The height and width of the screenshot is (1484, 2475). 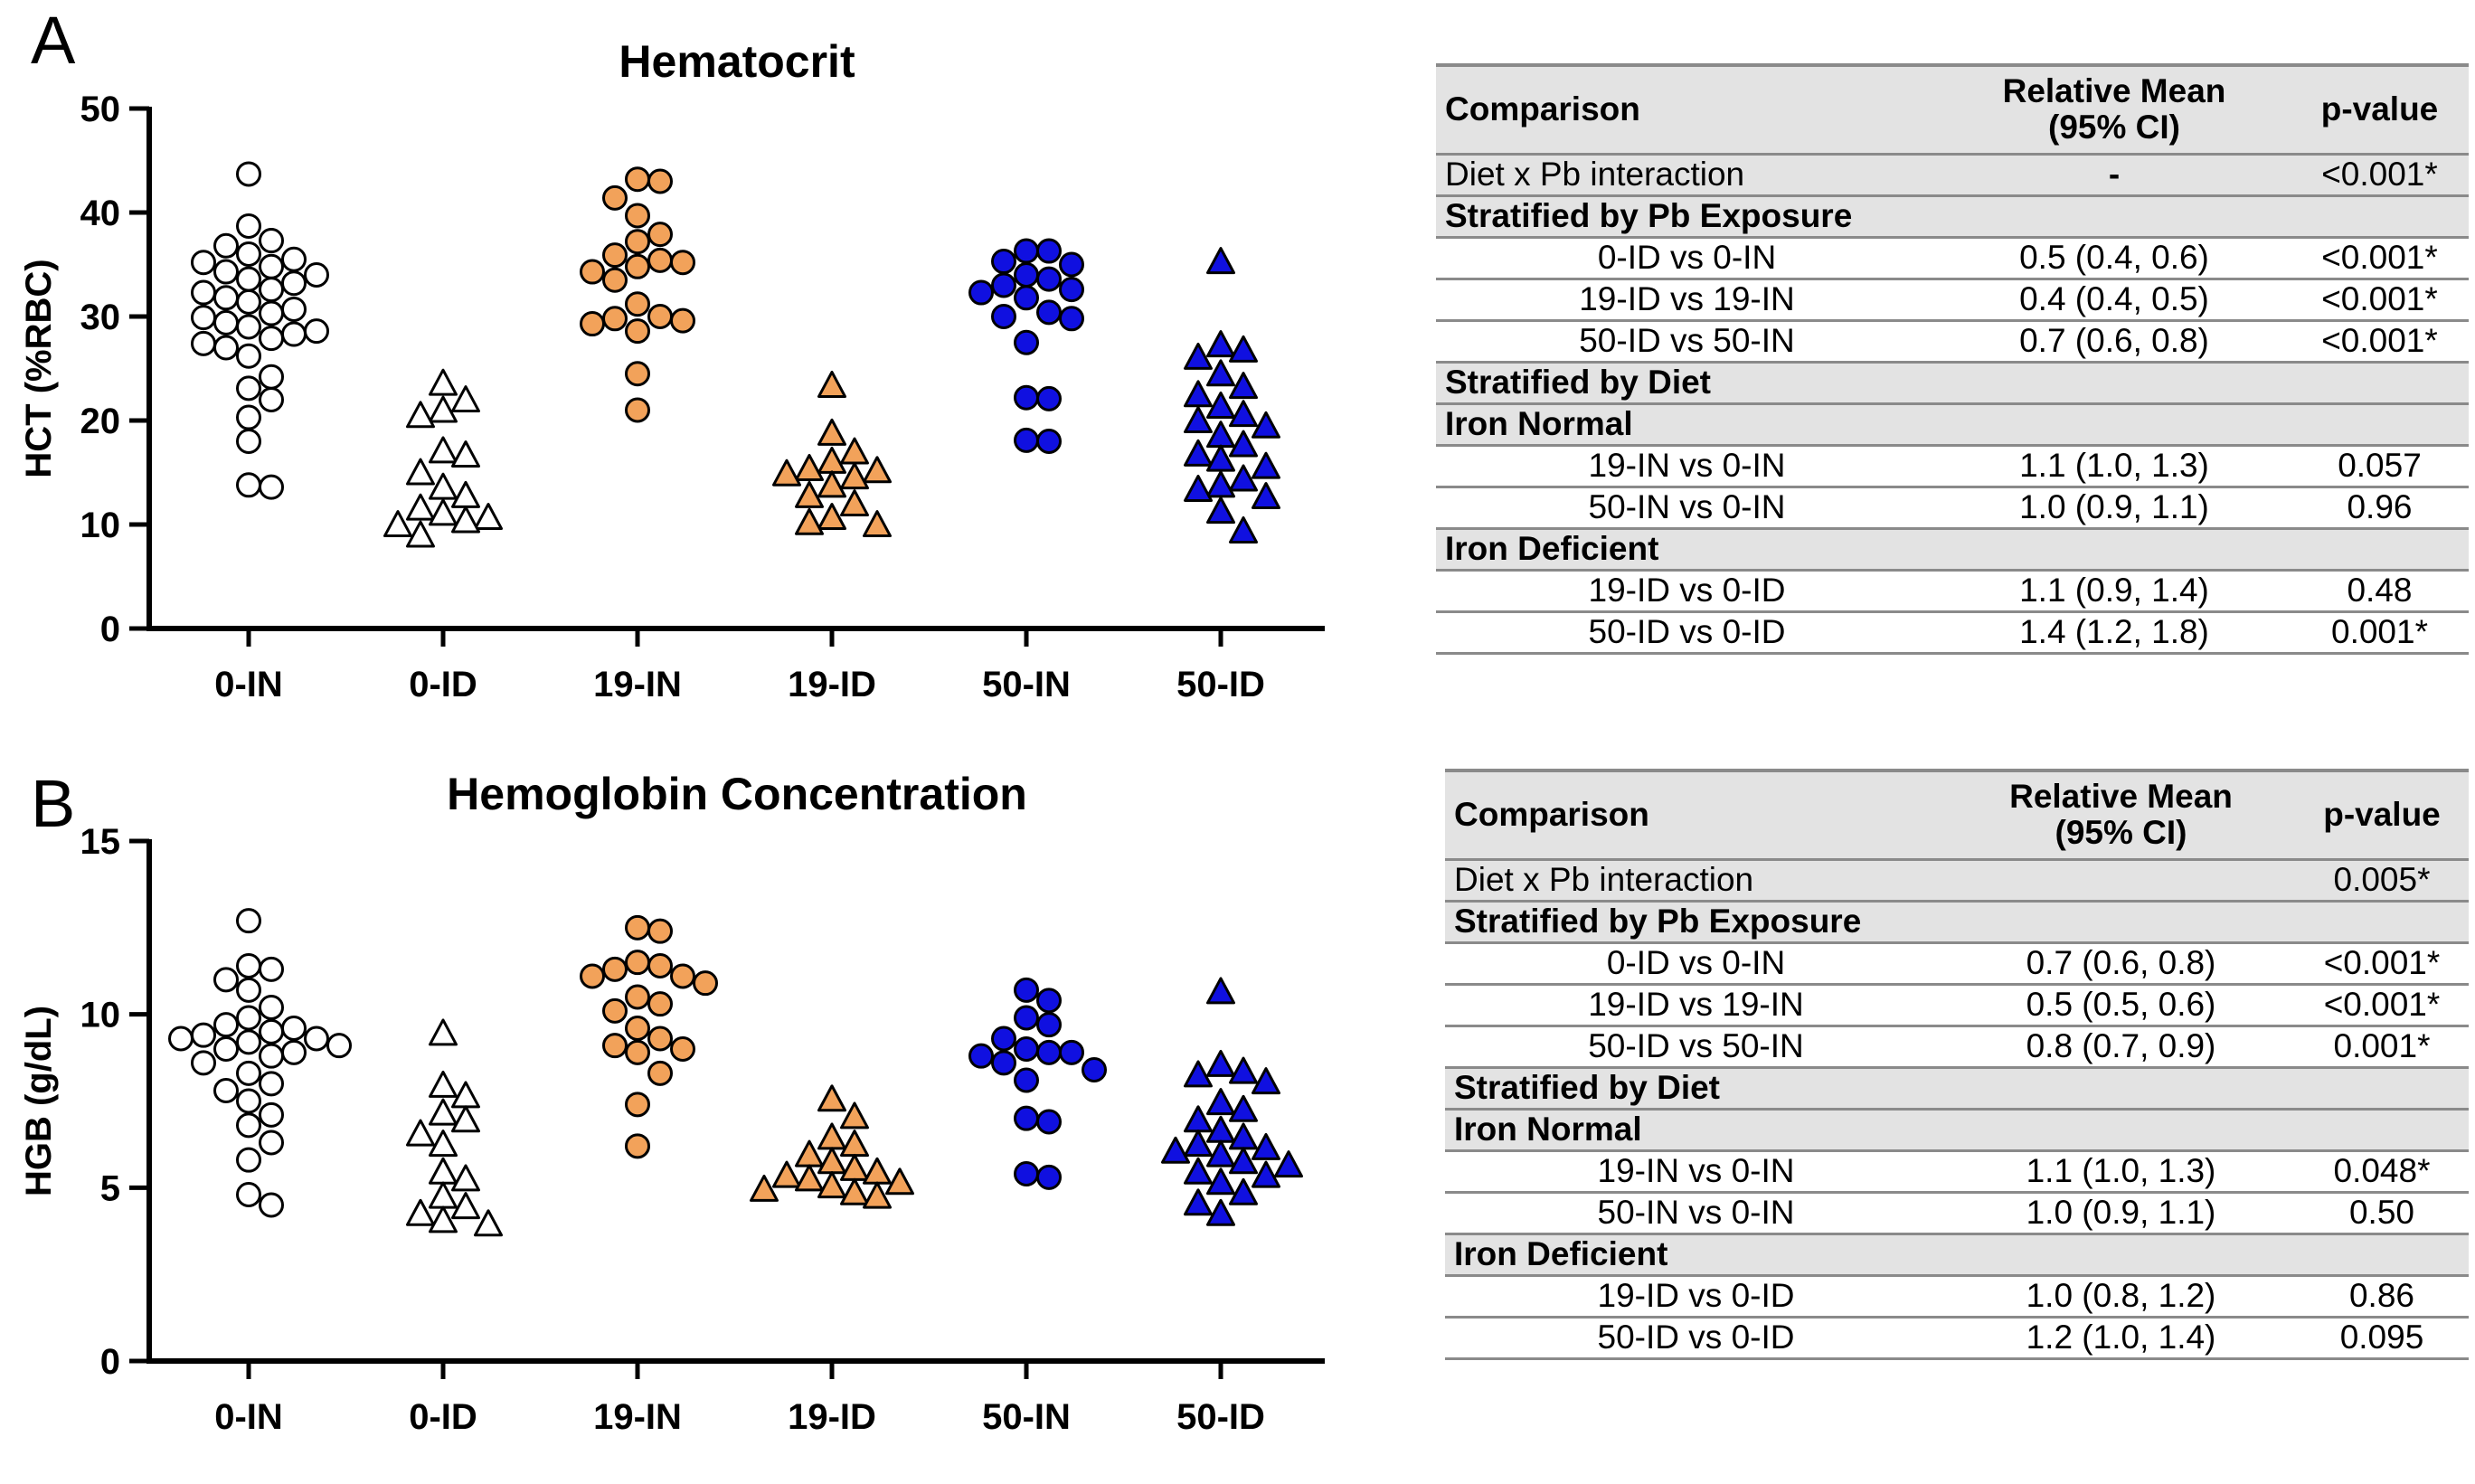 I want to click on interaction-row: Diet x Pb interaction 0.005*, so click(x=1957, y=881).